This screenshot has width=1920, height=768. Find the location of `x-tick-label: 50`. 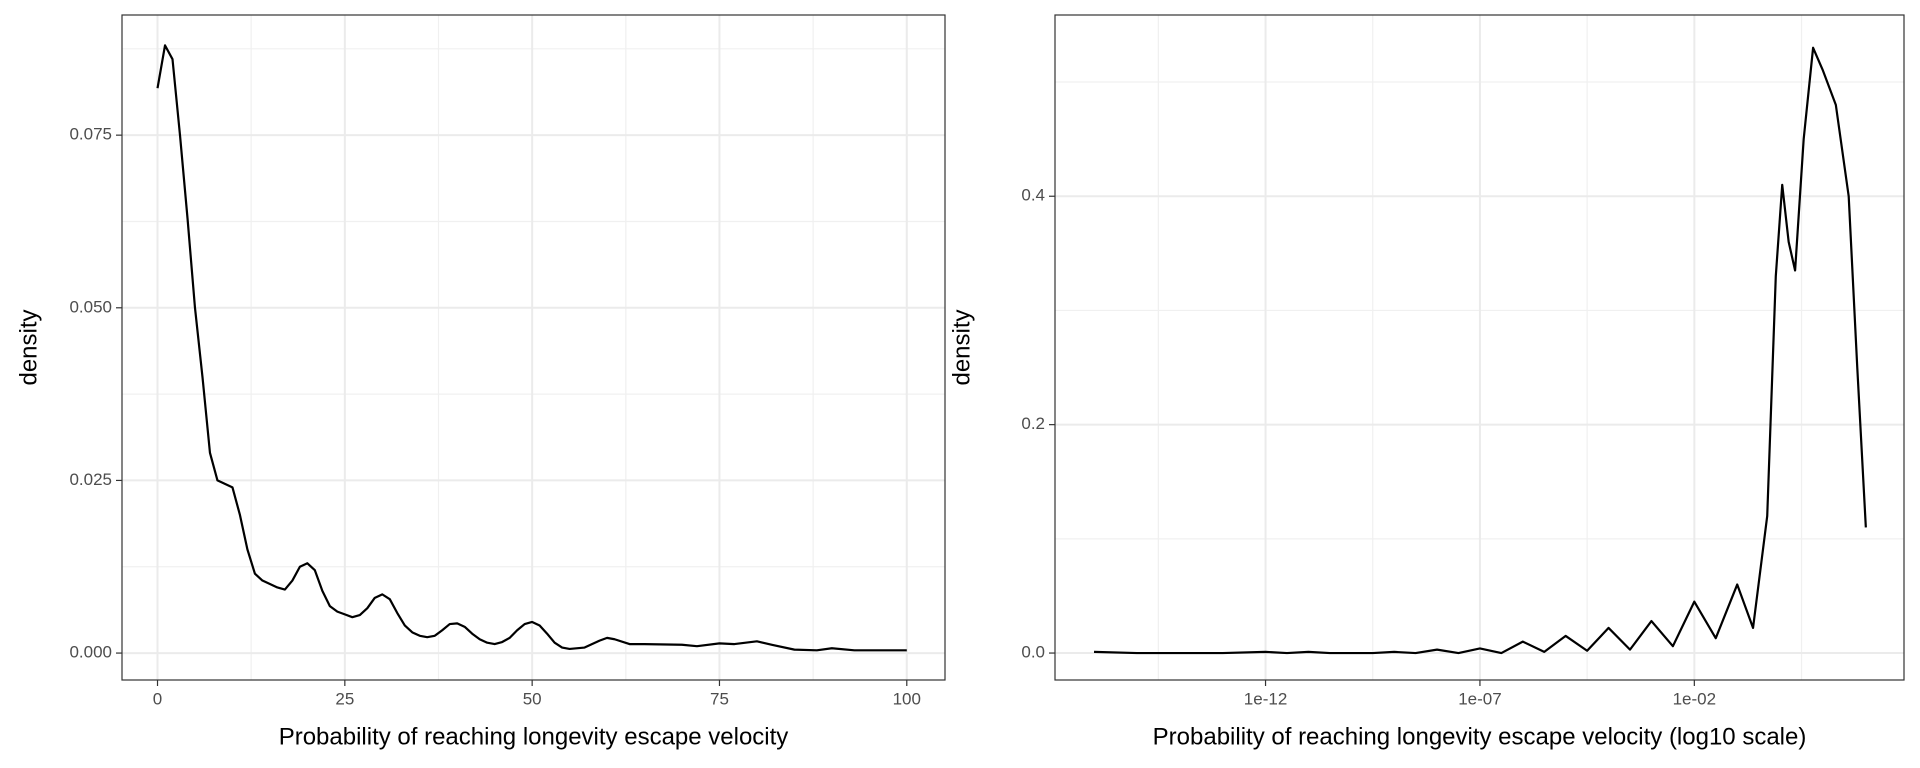

x-tick-label: 50 is located at coordinates (532, 698).